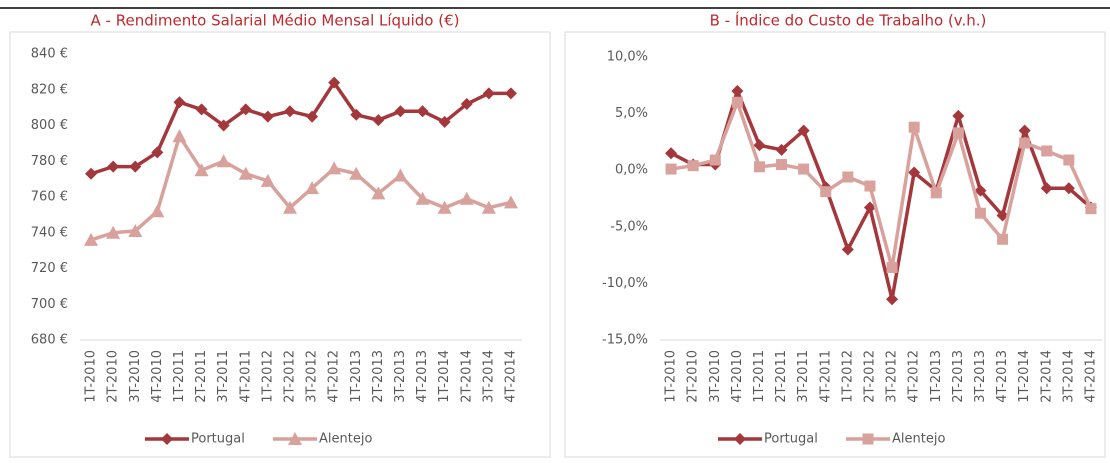 Image resolution: width=1110 pixels, height=463 pixels. Describe the element at coordinates (49, 161) in the screenshot. I see `y-tick-label: 780 €` at that location.